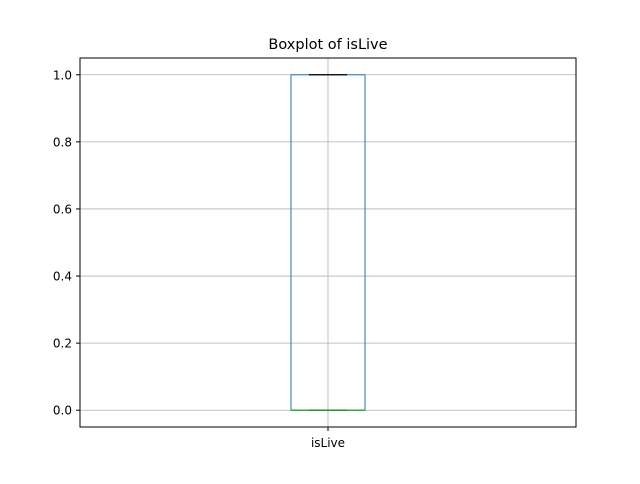  What do you see at coordinates (62, 344) in the screenshot?
I see `y-tick-label: 0.2` at bounding box center [62, 344].